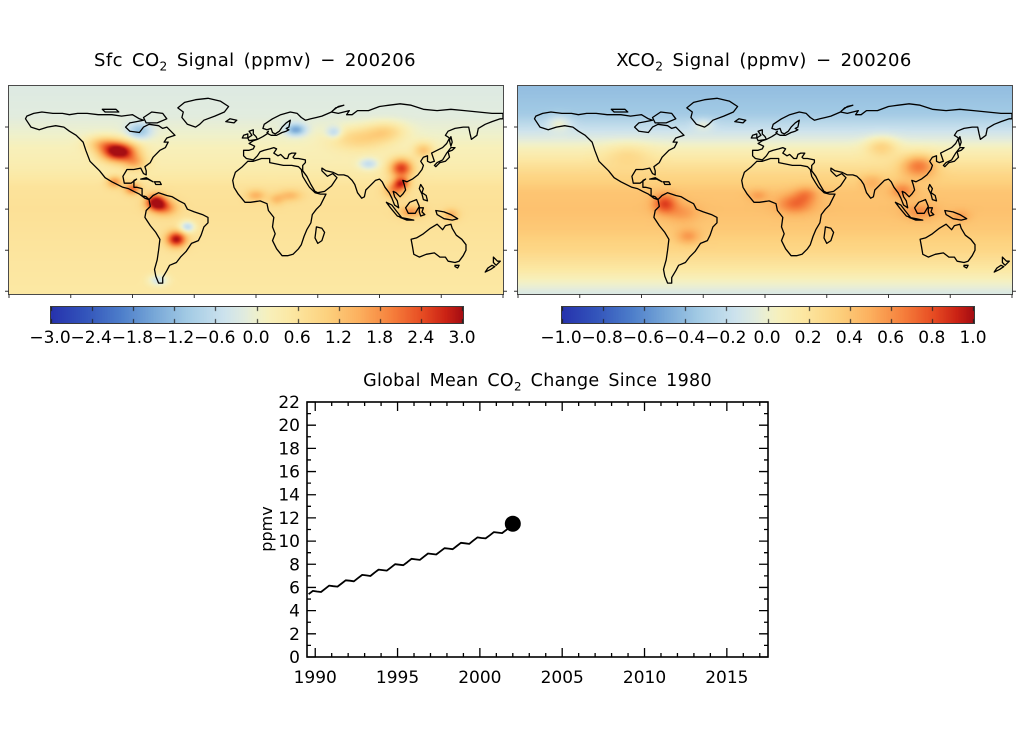 Image resolution: width=1024 pixels, height=731 pixels. I want to click on xco2-coastline-overlay, so click(765, 197).